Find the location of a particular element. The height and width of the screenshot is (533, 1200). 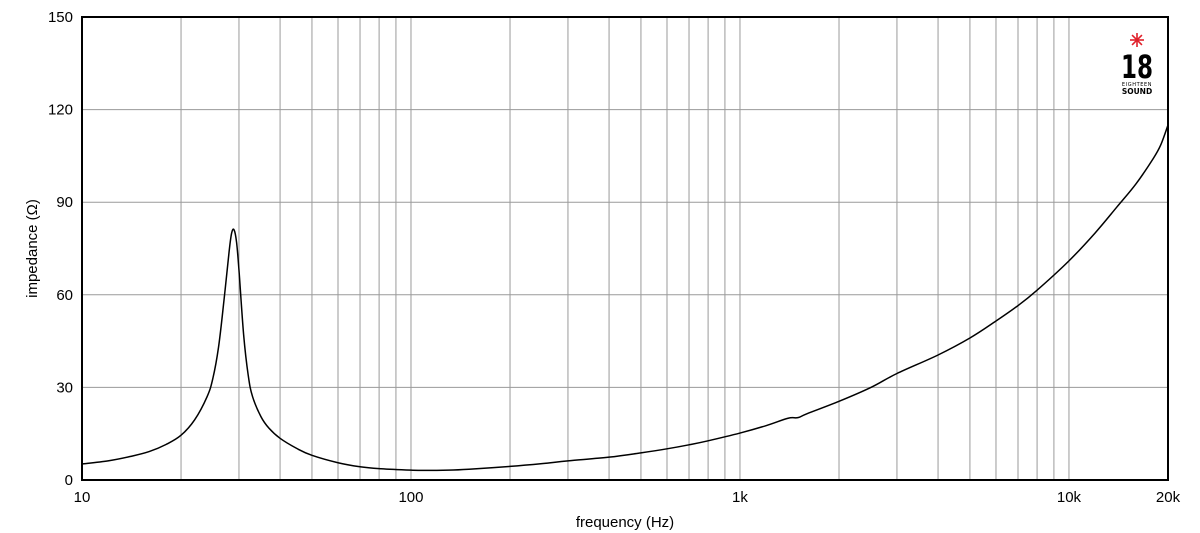

x-tick-label: 100 is located at coordinates (410, 497).